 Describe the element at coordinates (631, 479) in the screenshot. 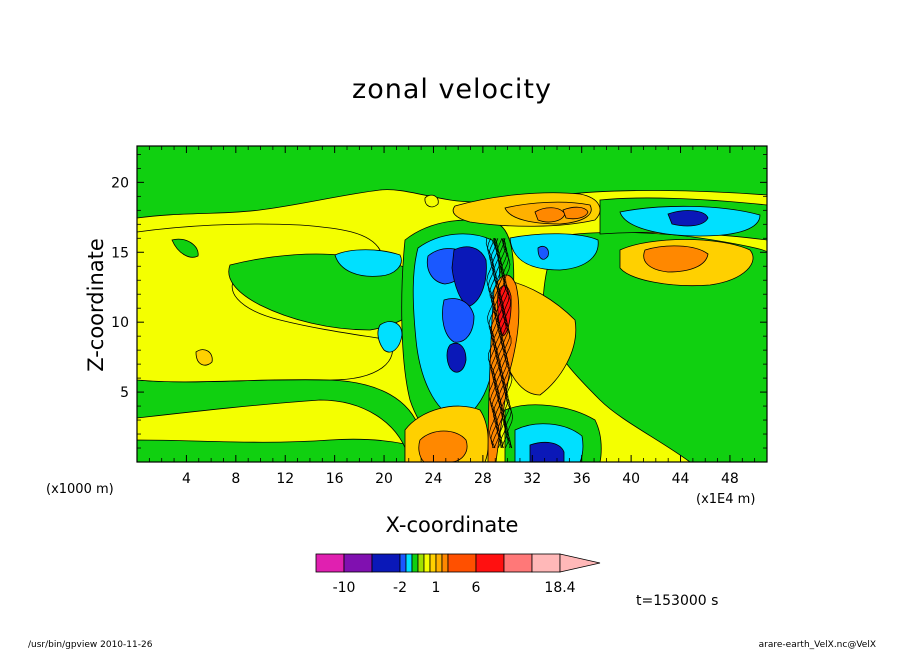

I see `x-tick-label: 40` at that location.